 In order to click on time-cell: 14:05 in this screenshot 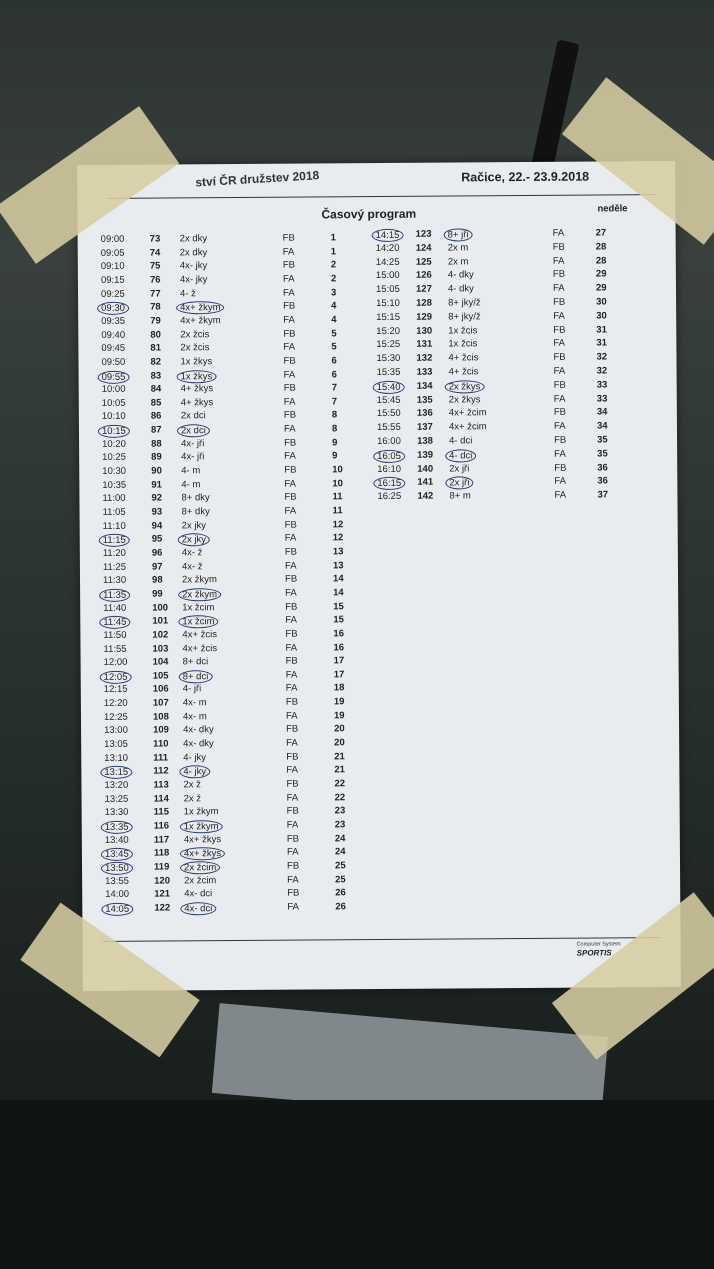, I will do `click(117, 909)`.